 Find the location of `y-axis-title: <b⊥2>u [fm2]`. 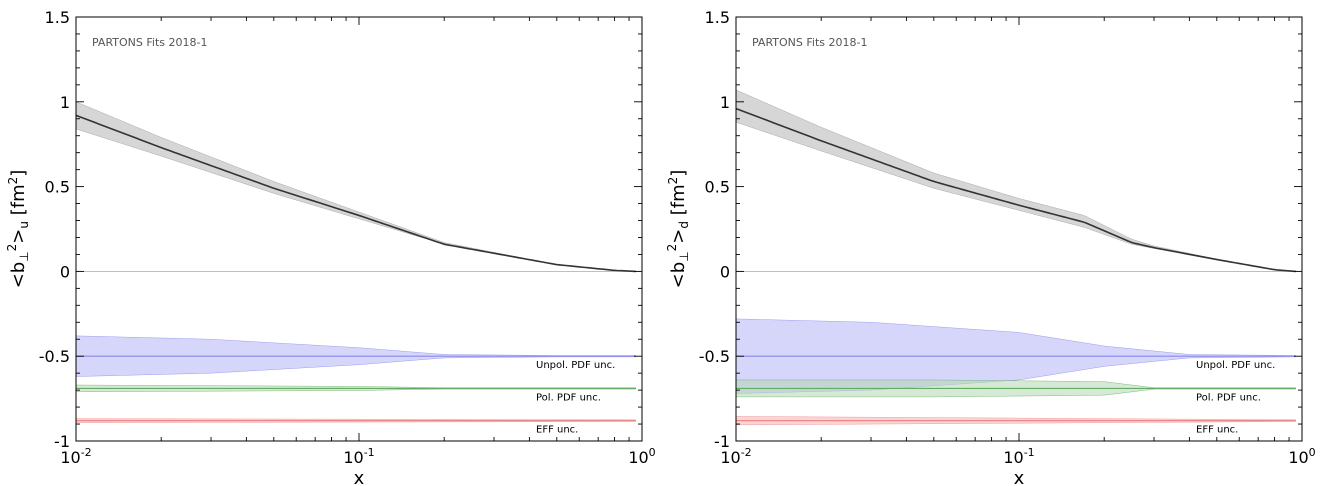

y-axis-title: <b⊥2>u [fm2] is located at coordinates (18, 229).